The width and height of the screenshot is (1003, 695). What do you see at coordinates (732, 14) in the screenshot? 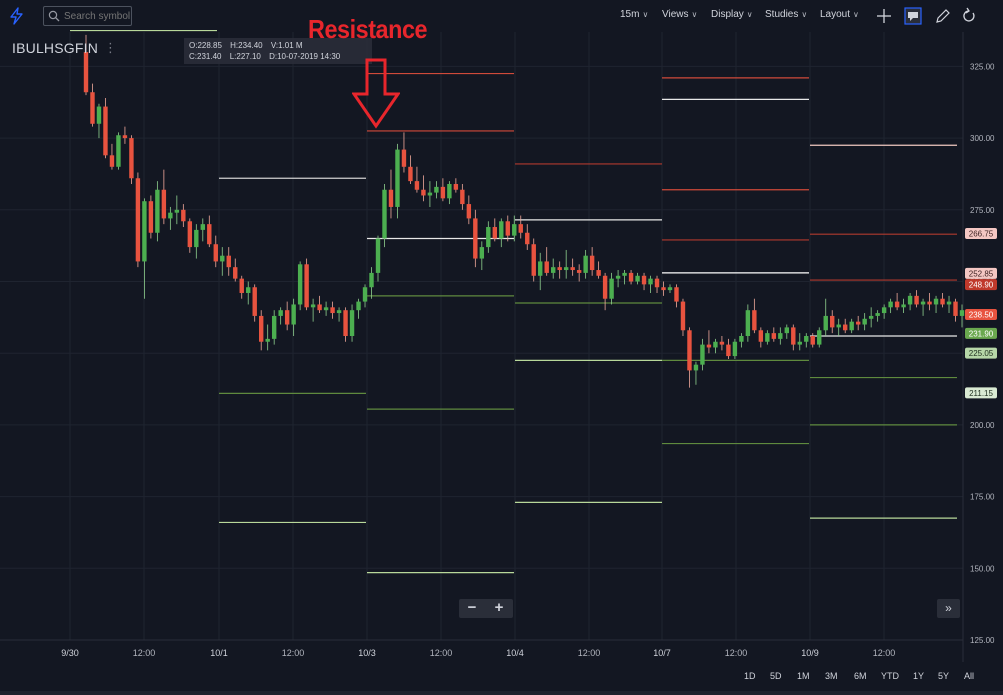
I see `display-menu: Display ∨` at bounding box center [732, 14].